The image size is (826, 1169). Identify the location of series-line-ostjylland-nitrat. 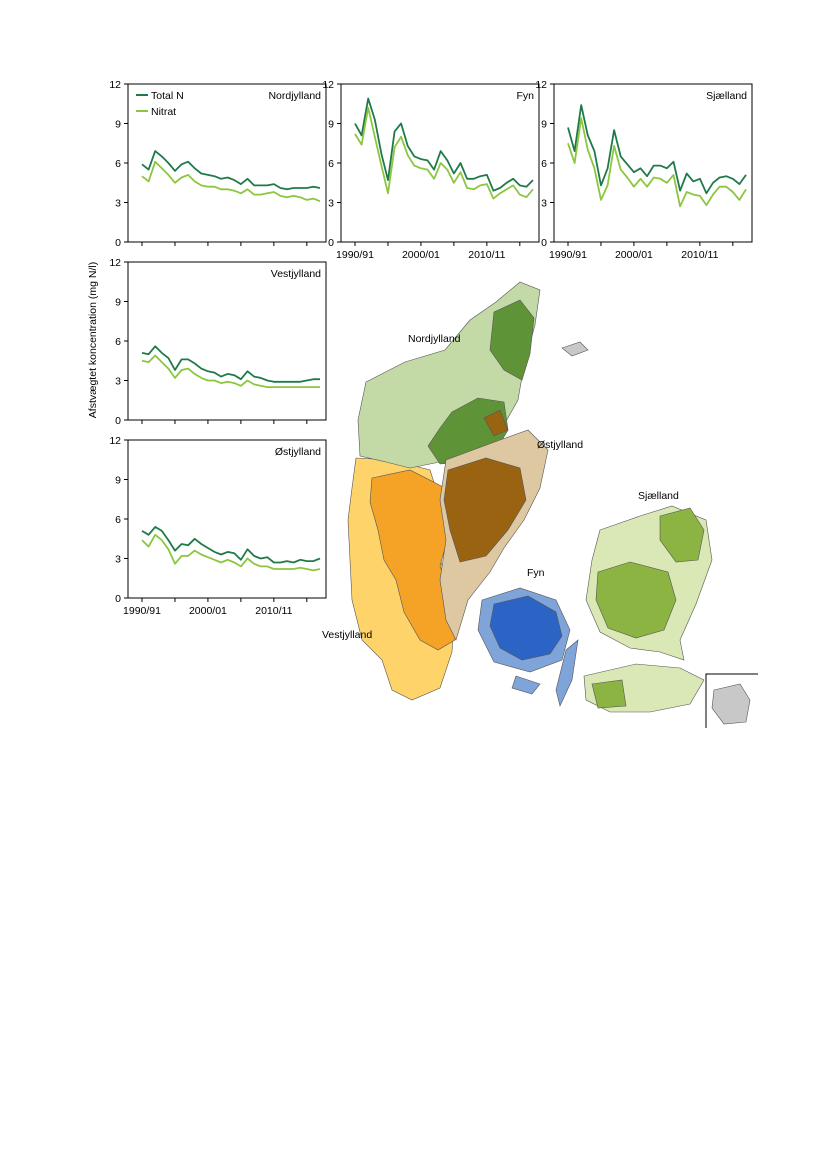
(231, 552).